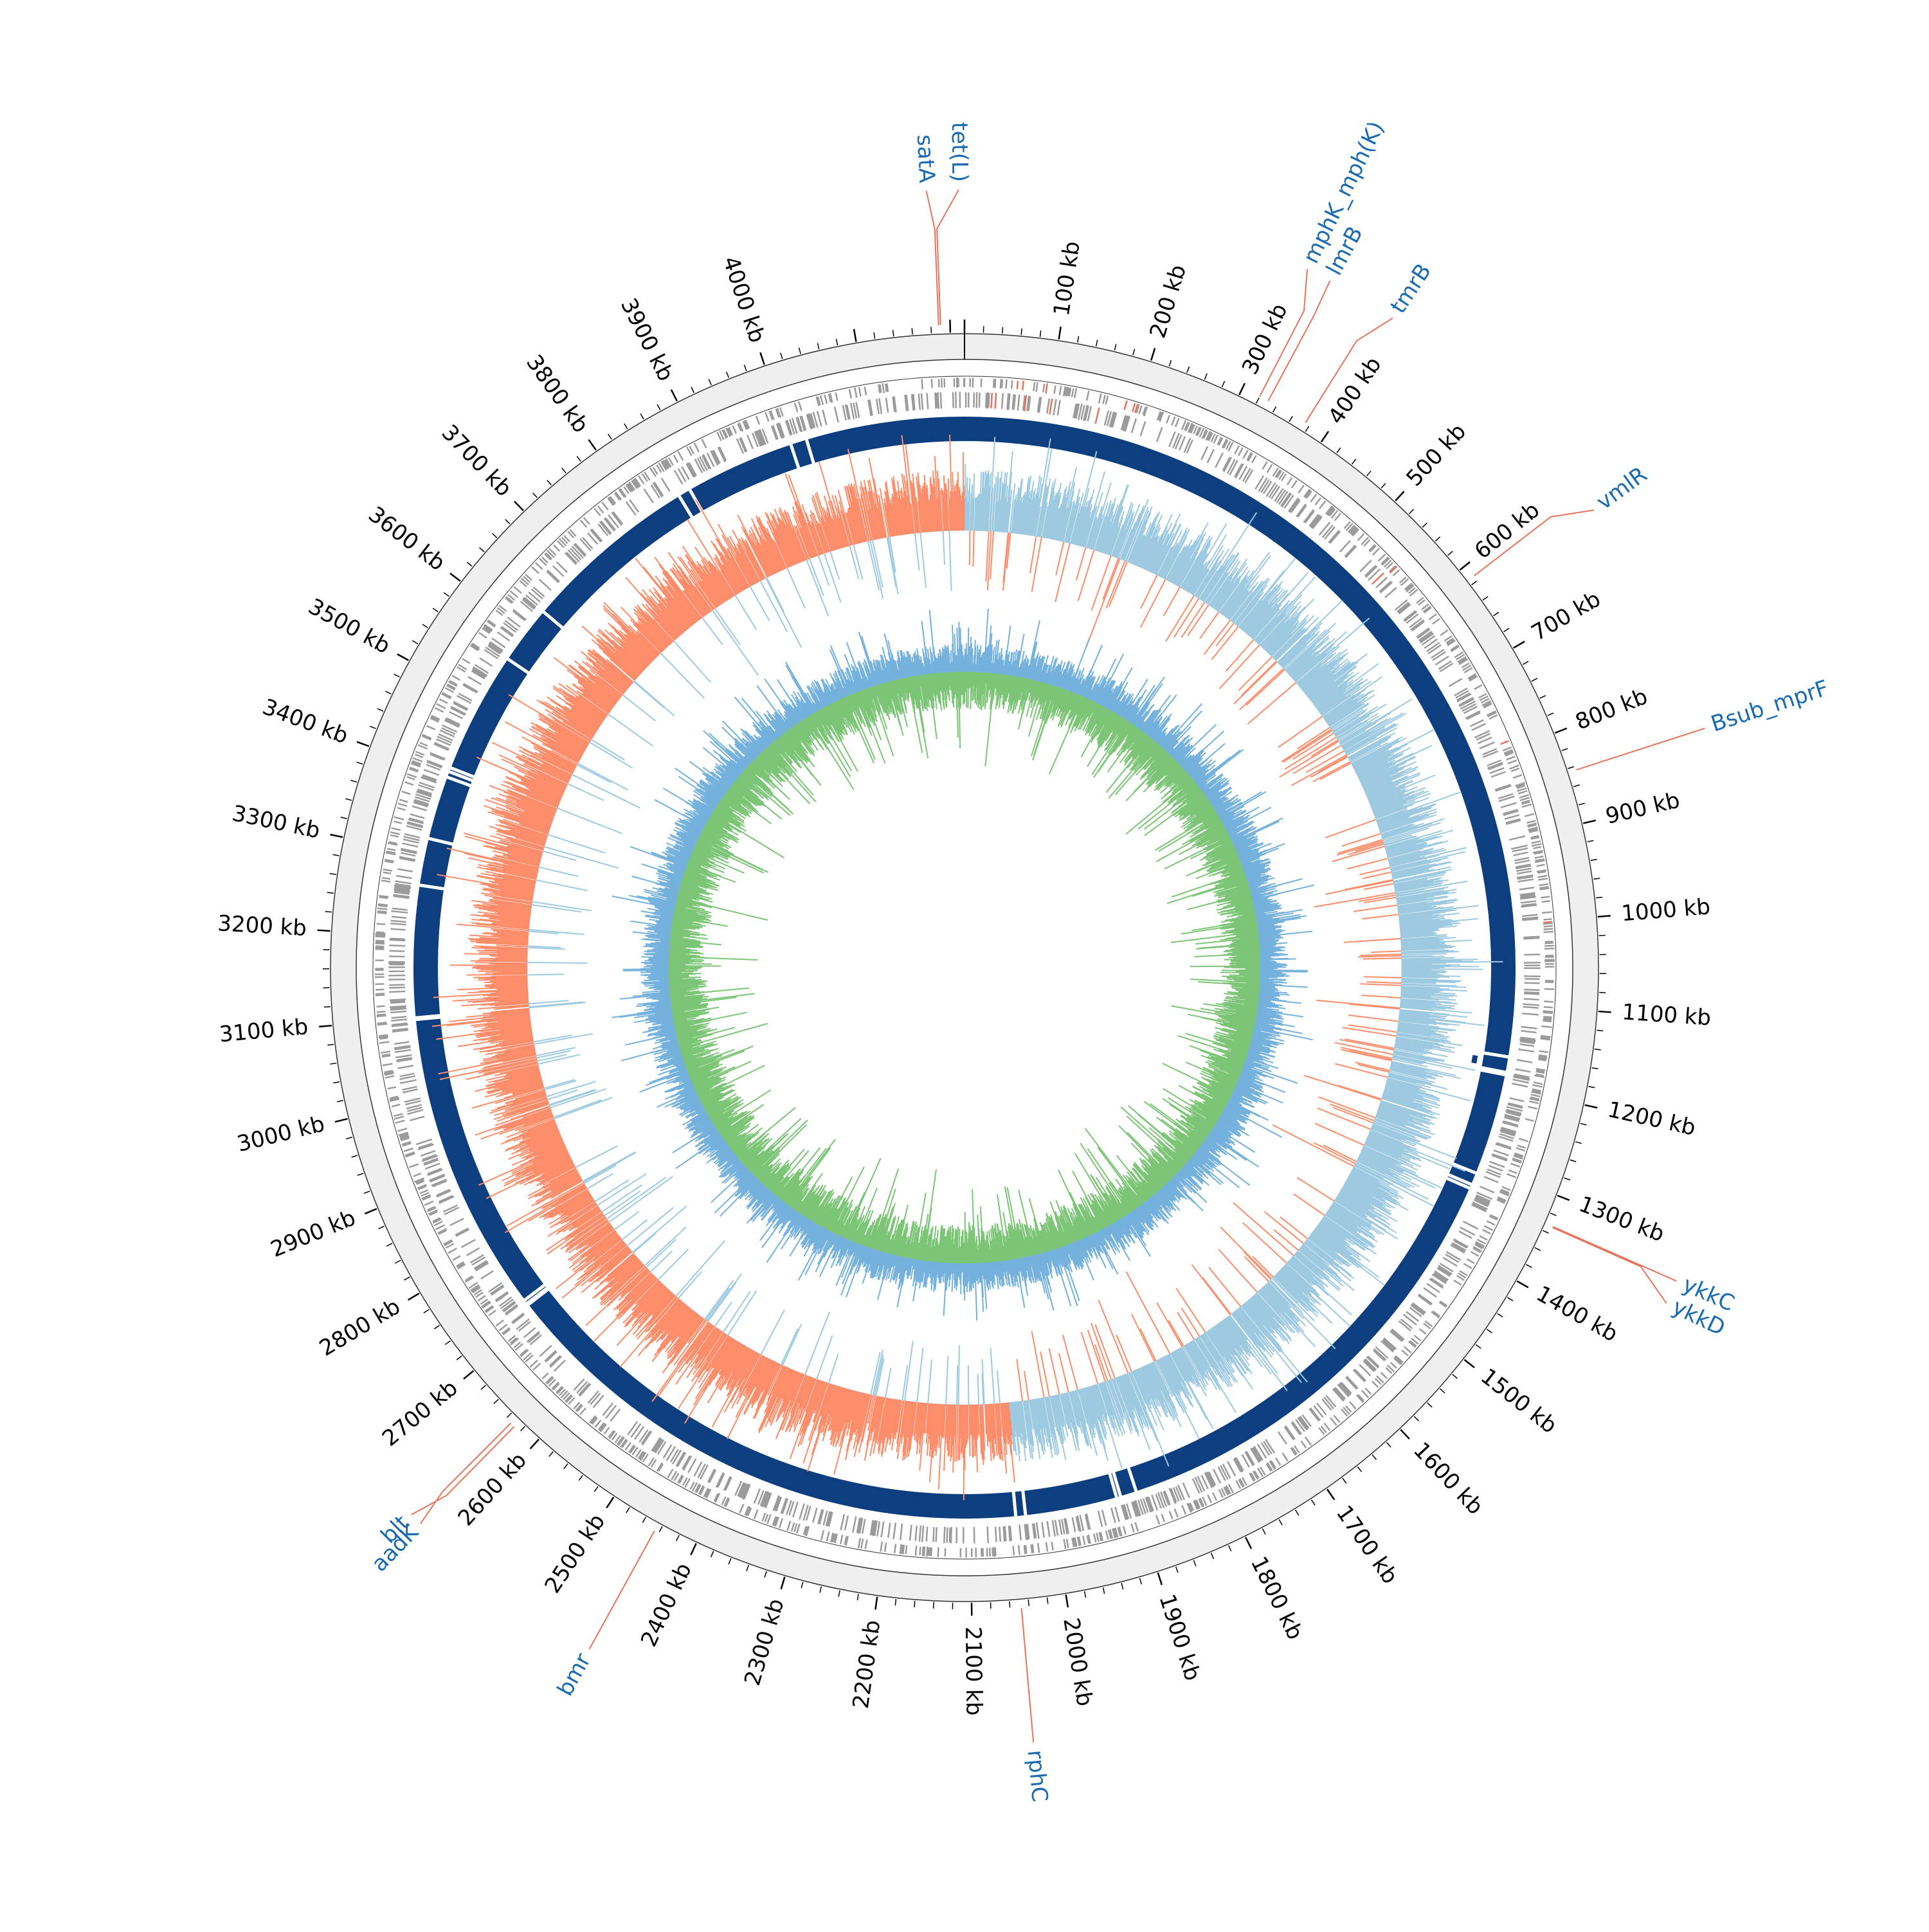  What do you see at coordinates (1179, 1637) in the screenshot?
I see `tick-label: 1900 kb` at bounding box center [1179, 1637].